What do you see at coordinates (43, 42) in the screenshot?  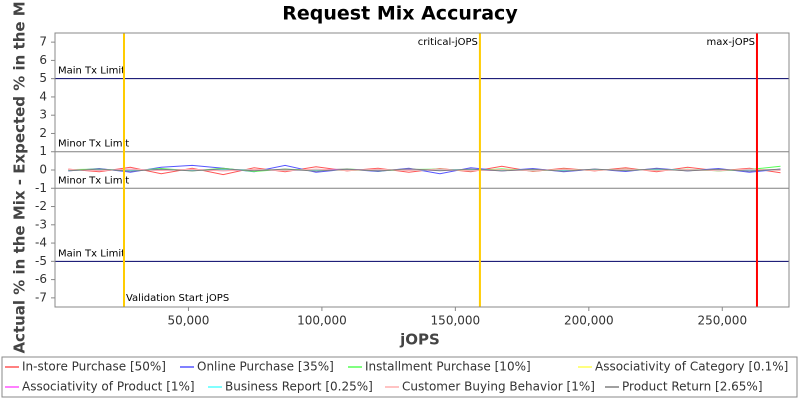 I see `y-tick-label: 7` at bounding box center [43, 42].